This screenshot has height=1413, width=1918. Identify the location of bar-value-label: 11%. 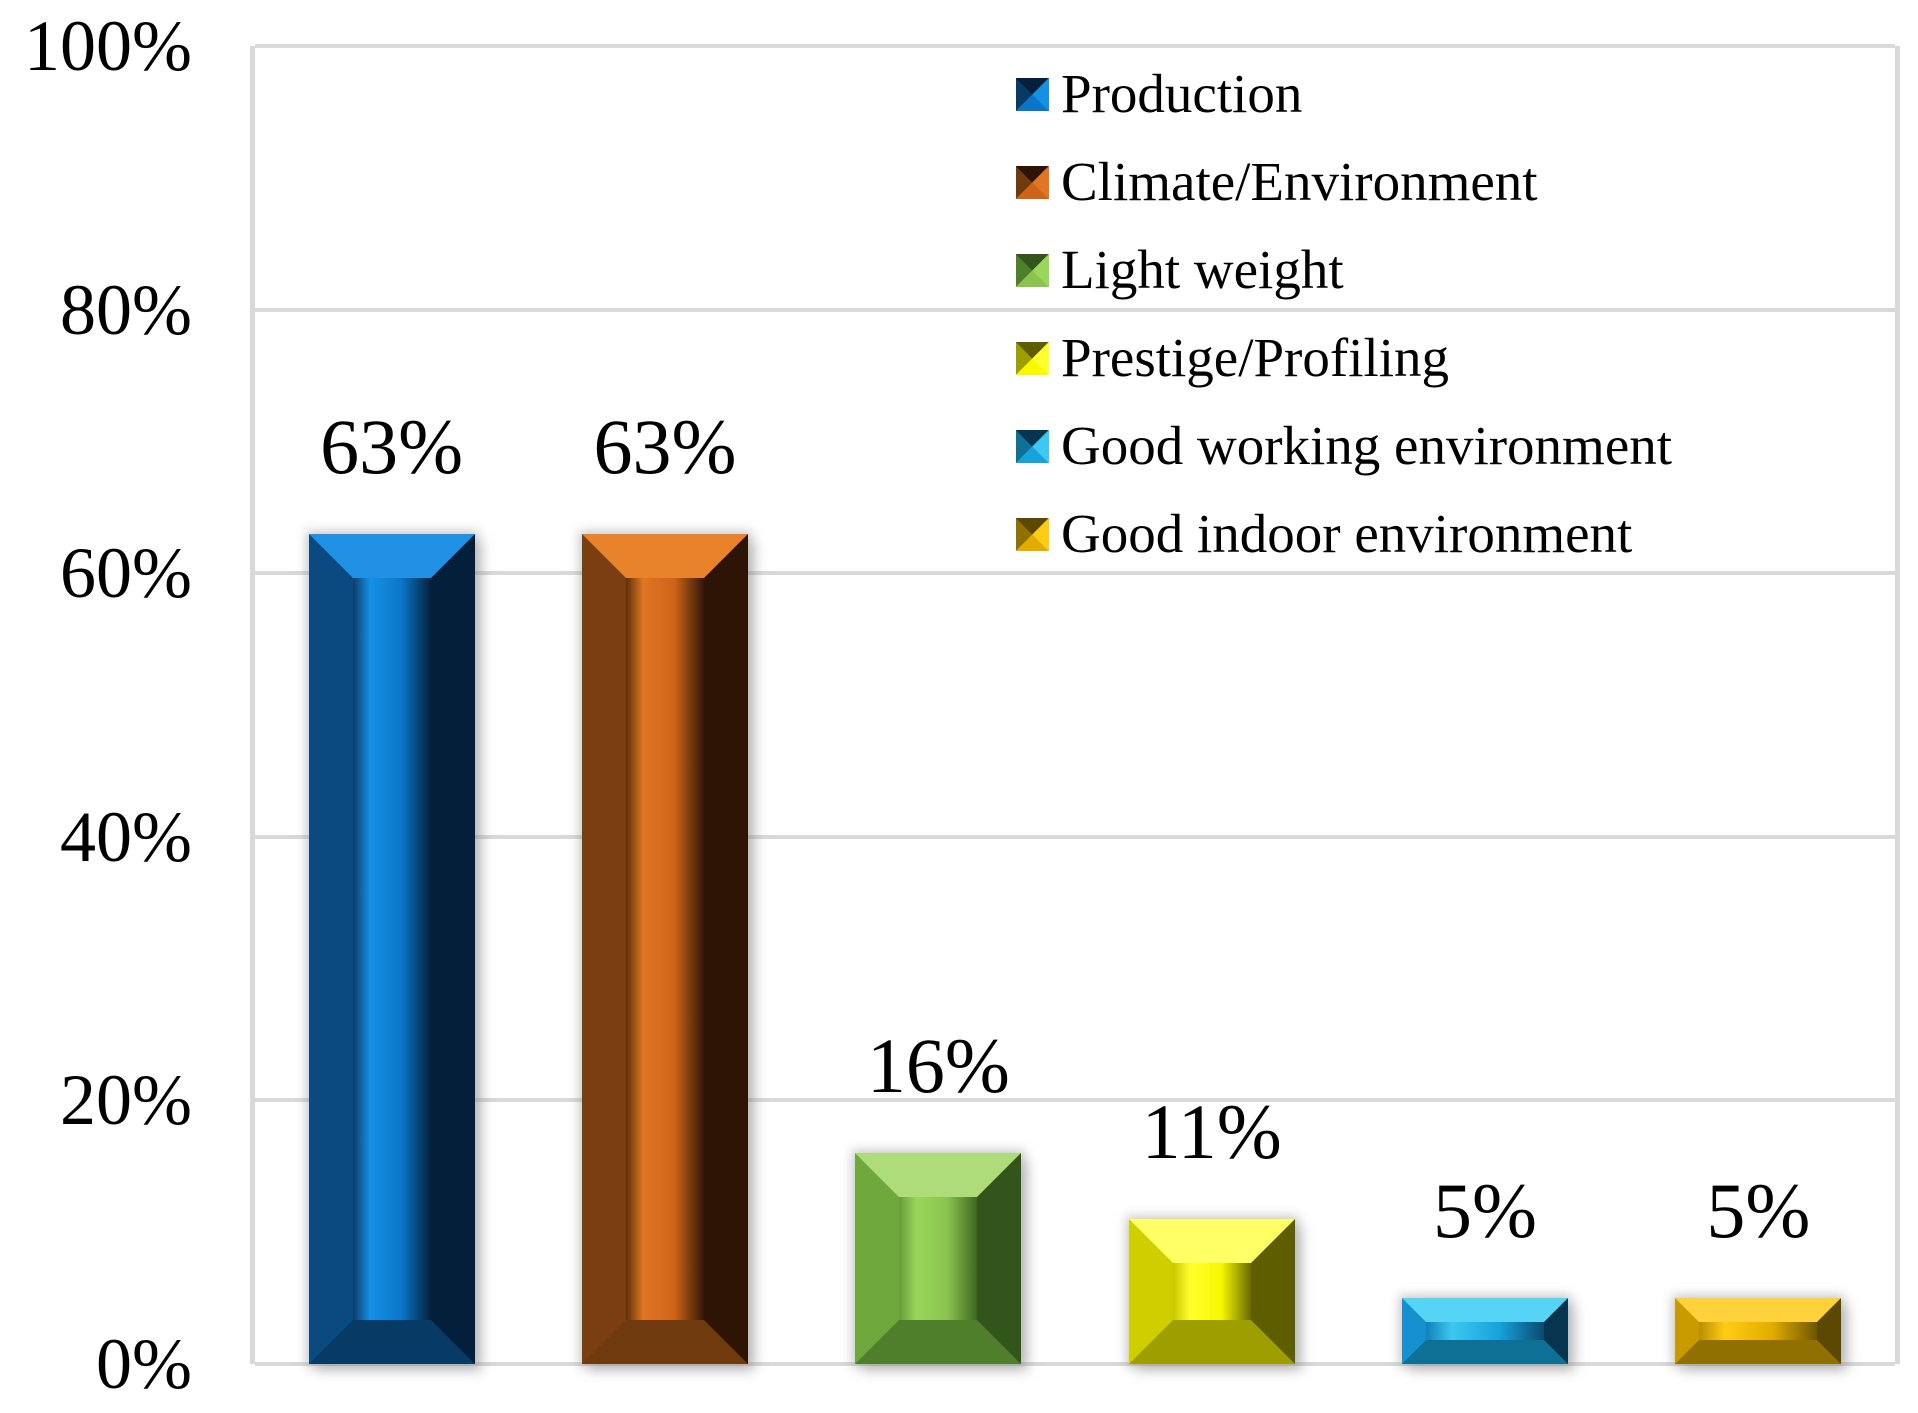
(1211, 1131).